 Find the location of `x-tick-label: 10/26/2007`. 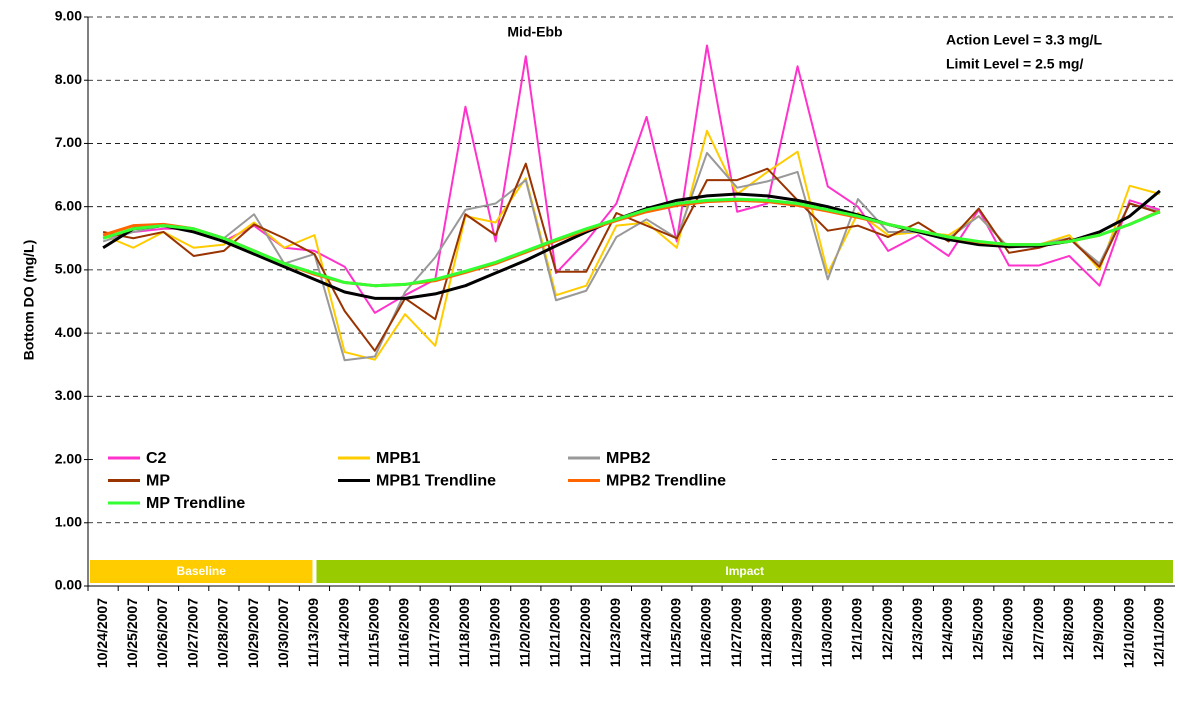

x-tick-label: 10/26/2007 is located at coordinates (162, 633).